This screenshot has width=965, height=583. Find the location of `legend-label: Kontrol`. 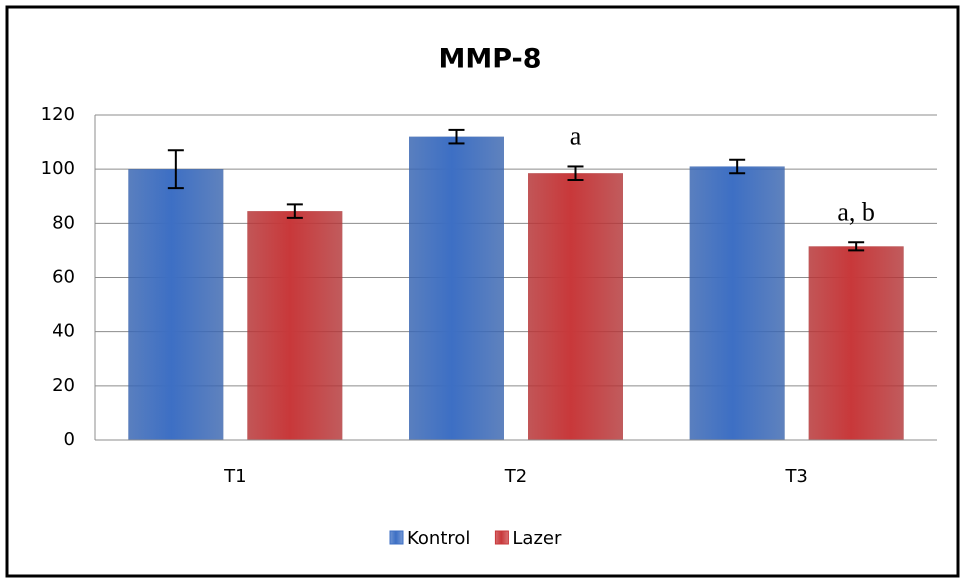

legend-label: Kontrol is located at coordinates (438, 538).